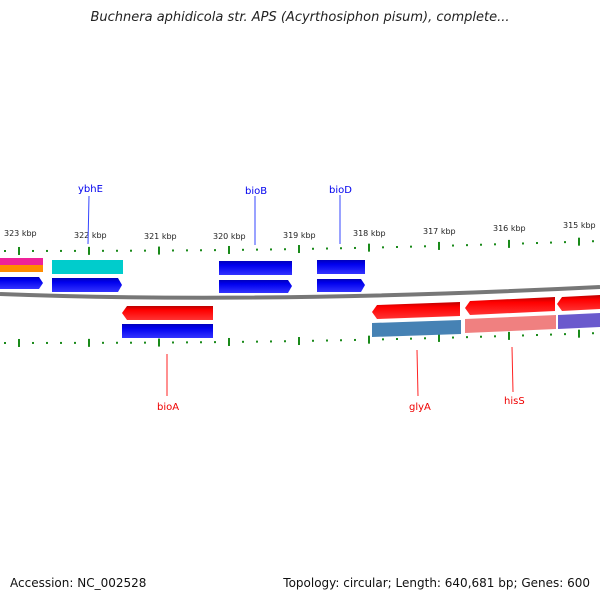 The image size is (600, 600). I want to click on ruler-label: 321 kbp, so click(160, 236).